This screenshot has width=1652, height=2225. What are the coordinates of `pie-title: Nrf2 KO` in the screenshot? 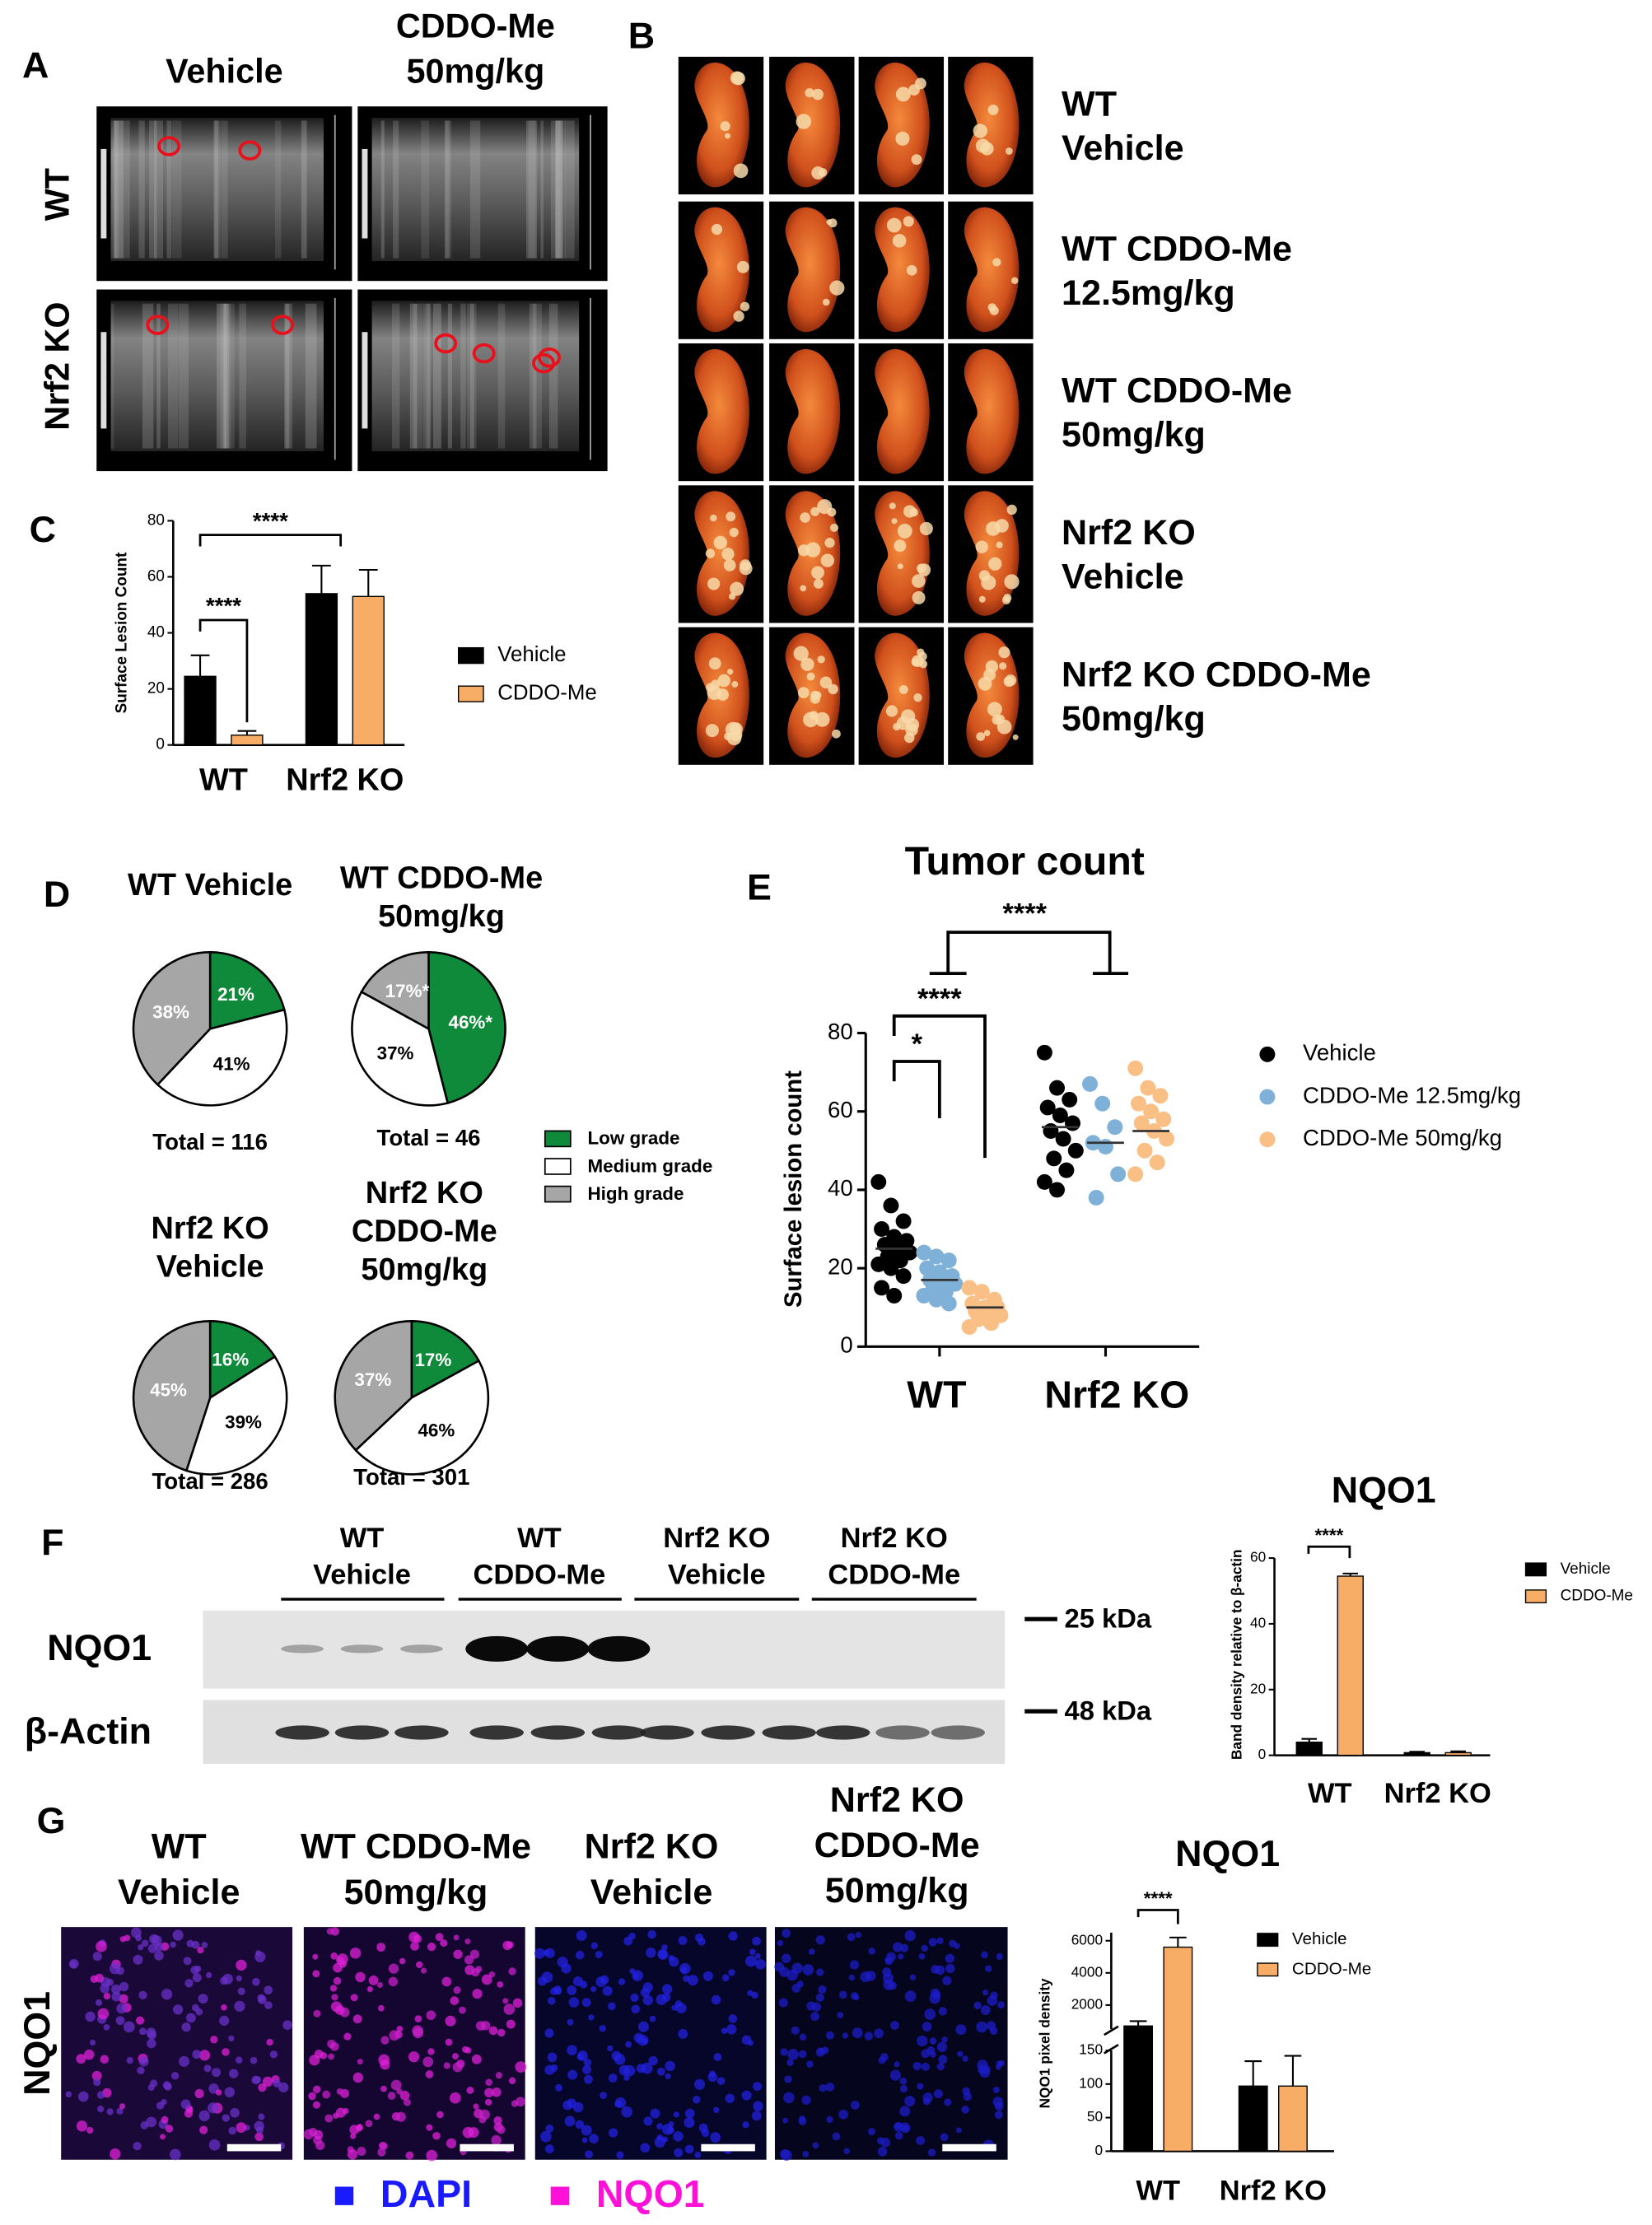 It's located at (424, 1193).